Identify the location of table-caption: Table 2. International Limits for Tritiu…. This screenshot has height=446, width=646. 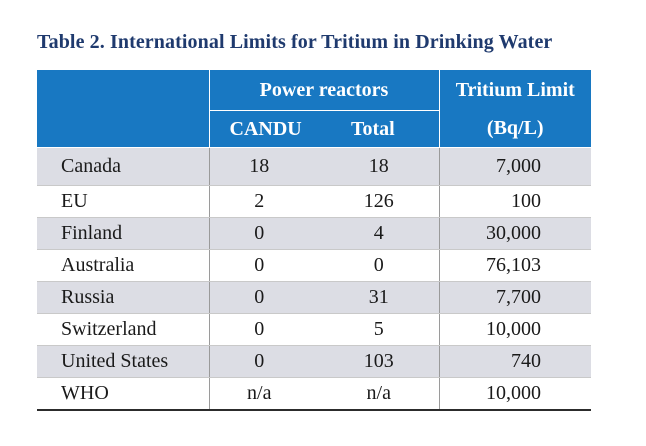
(295, 42).